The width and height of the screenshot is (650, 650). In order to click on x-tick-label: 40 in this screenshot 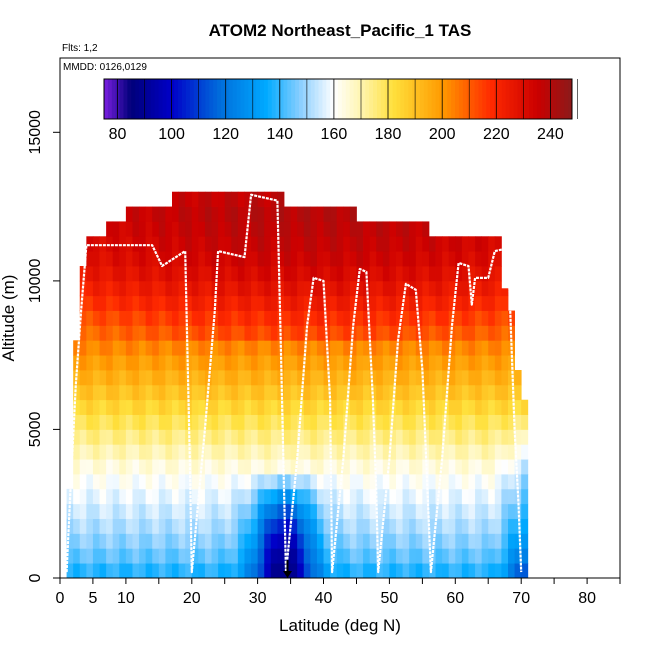, I will do `click(324, 598)`.